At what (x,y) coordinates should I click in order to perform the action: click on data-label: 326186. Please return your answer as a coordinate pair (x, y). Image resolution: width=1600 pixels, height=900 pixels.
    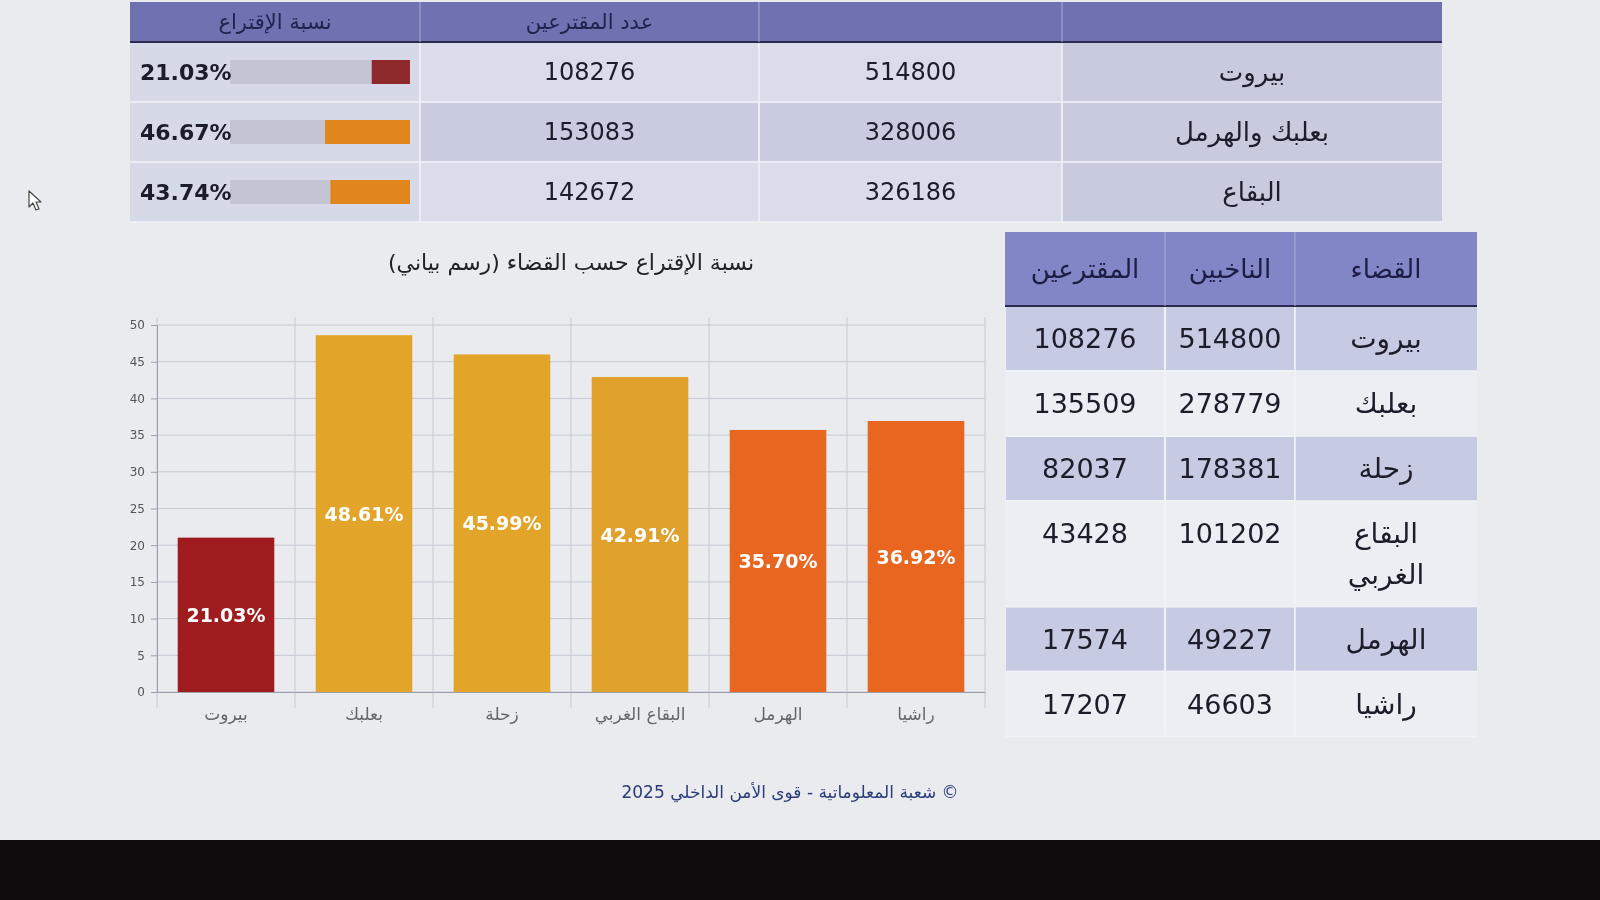
    Looking at the image, I should click on (910, 192).